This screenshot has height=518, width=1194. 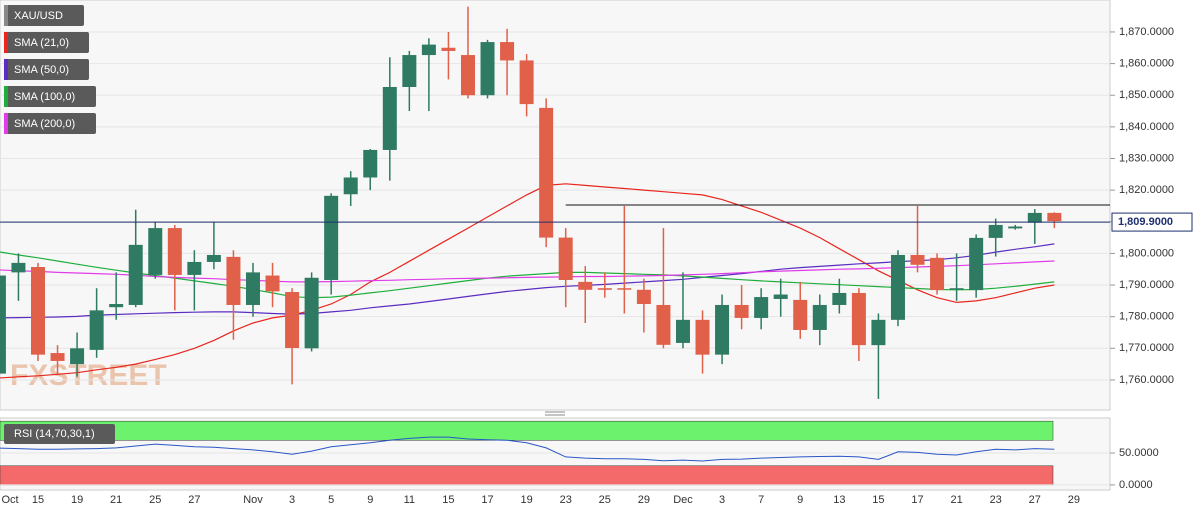 I want to click on legend-label: SMA (100,0), so click(x=44, y=97).